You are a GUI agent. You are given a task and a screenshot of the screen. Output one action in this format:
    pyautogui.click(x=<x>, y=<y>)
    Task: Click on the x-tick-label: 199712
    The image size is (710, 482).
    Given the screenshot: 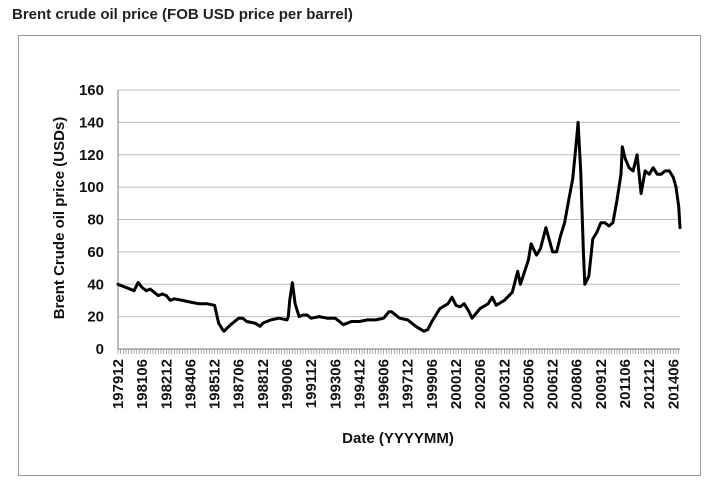 What is the action you would take?
    pyautogui.click(x=408, y=384)
    